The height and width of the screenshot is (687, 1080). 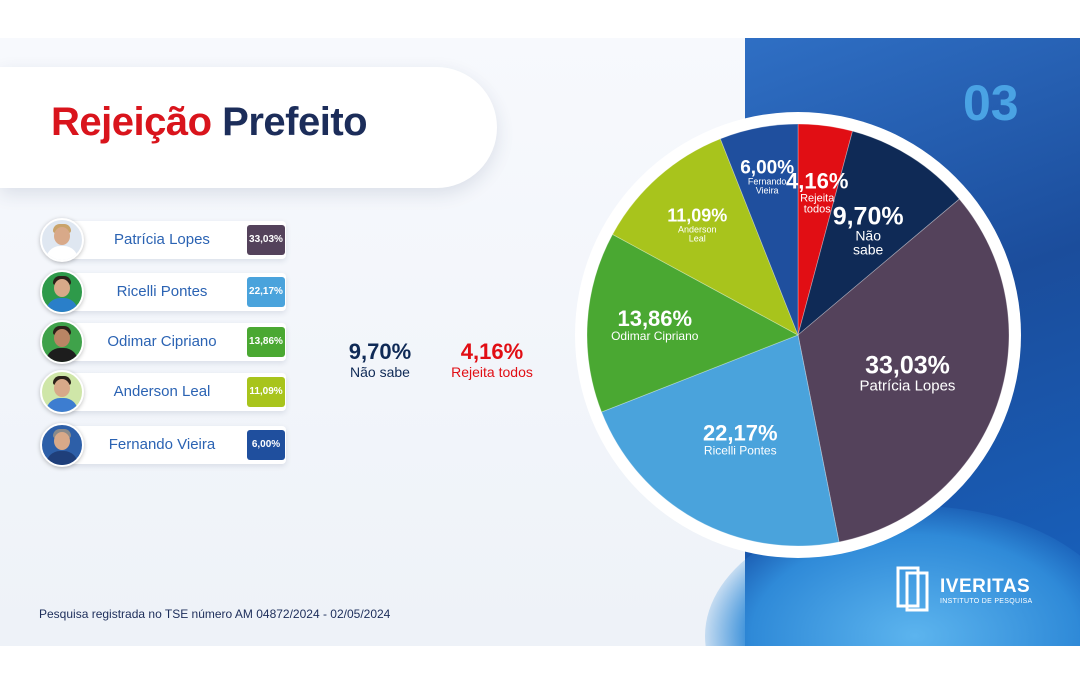 I want to click on stat-nao-sabe: 9,70% Não sabe, so click(x=380, y=360).